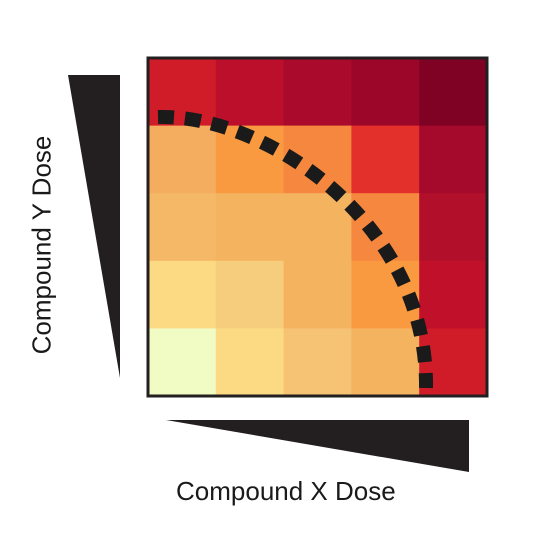 The height and width of the screenshot is (542, 542). Describe the element at coordinates (286, 491) in the screenshot. I see `x-axis-title: Compound X Dose` at that location.